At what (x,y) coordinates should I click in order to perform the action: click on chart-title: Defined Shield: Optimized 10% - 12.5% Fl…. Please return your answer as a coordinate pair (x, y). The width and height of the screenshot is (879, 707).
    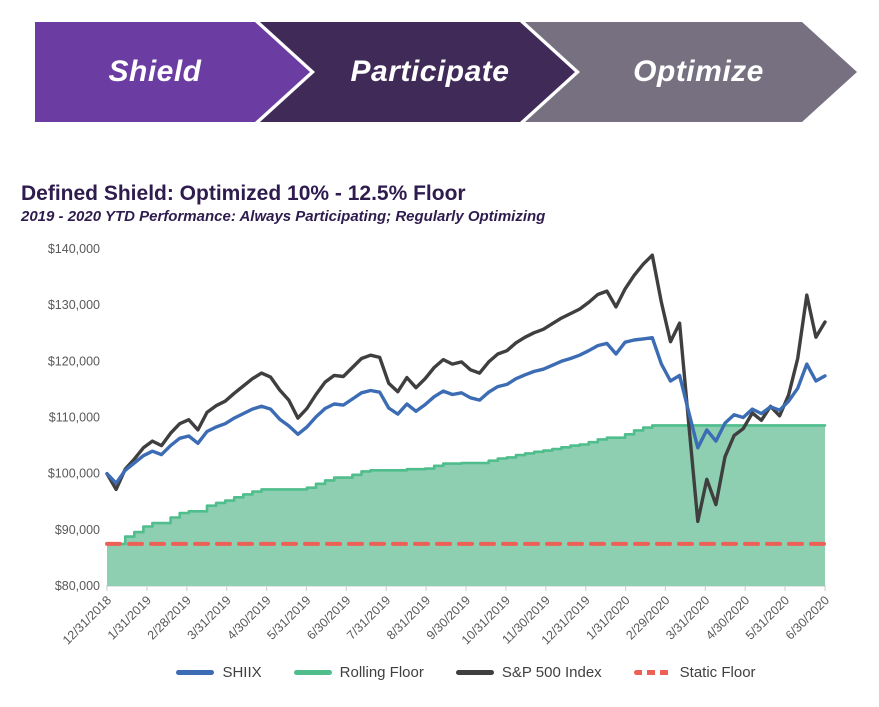
    Looking at the image, I should click on (243, 193).